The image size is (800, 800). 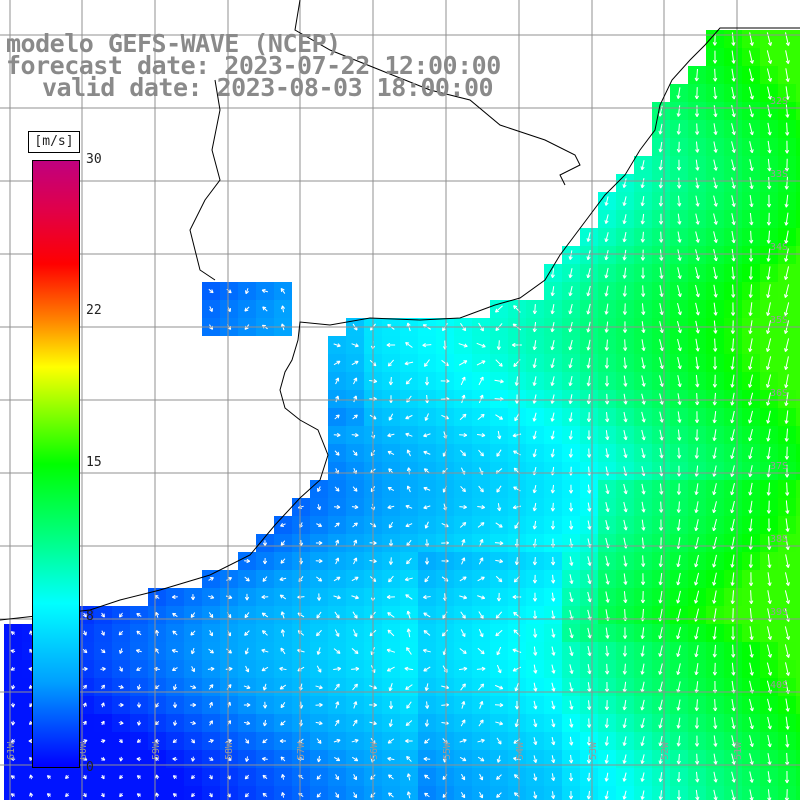 I want to click on longitude-label: 51W, so click(x=738, y=750).